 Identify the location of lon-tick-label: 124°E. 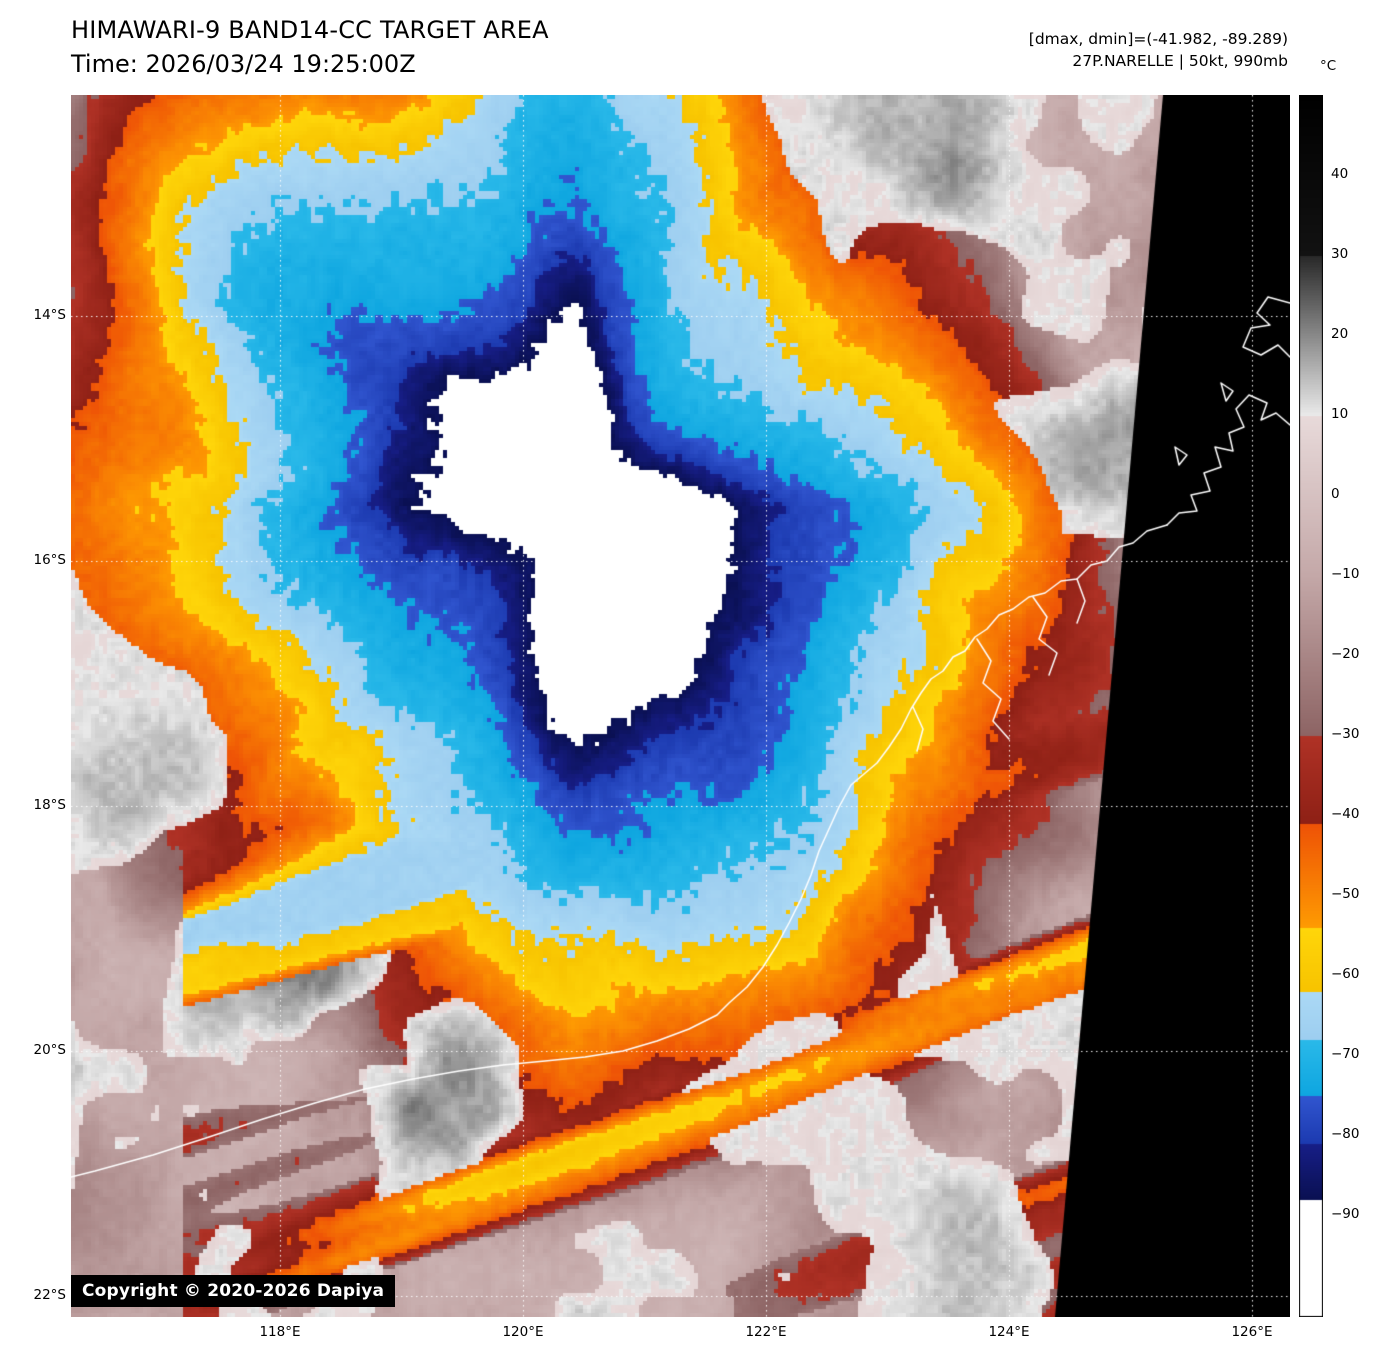
(1009, 1332).